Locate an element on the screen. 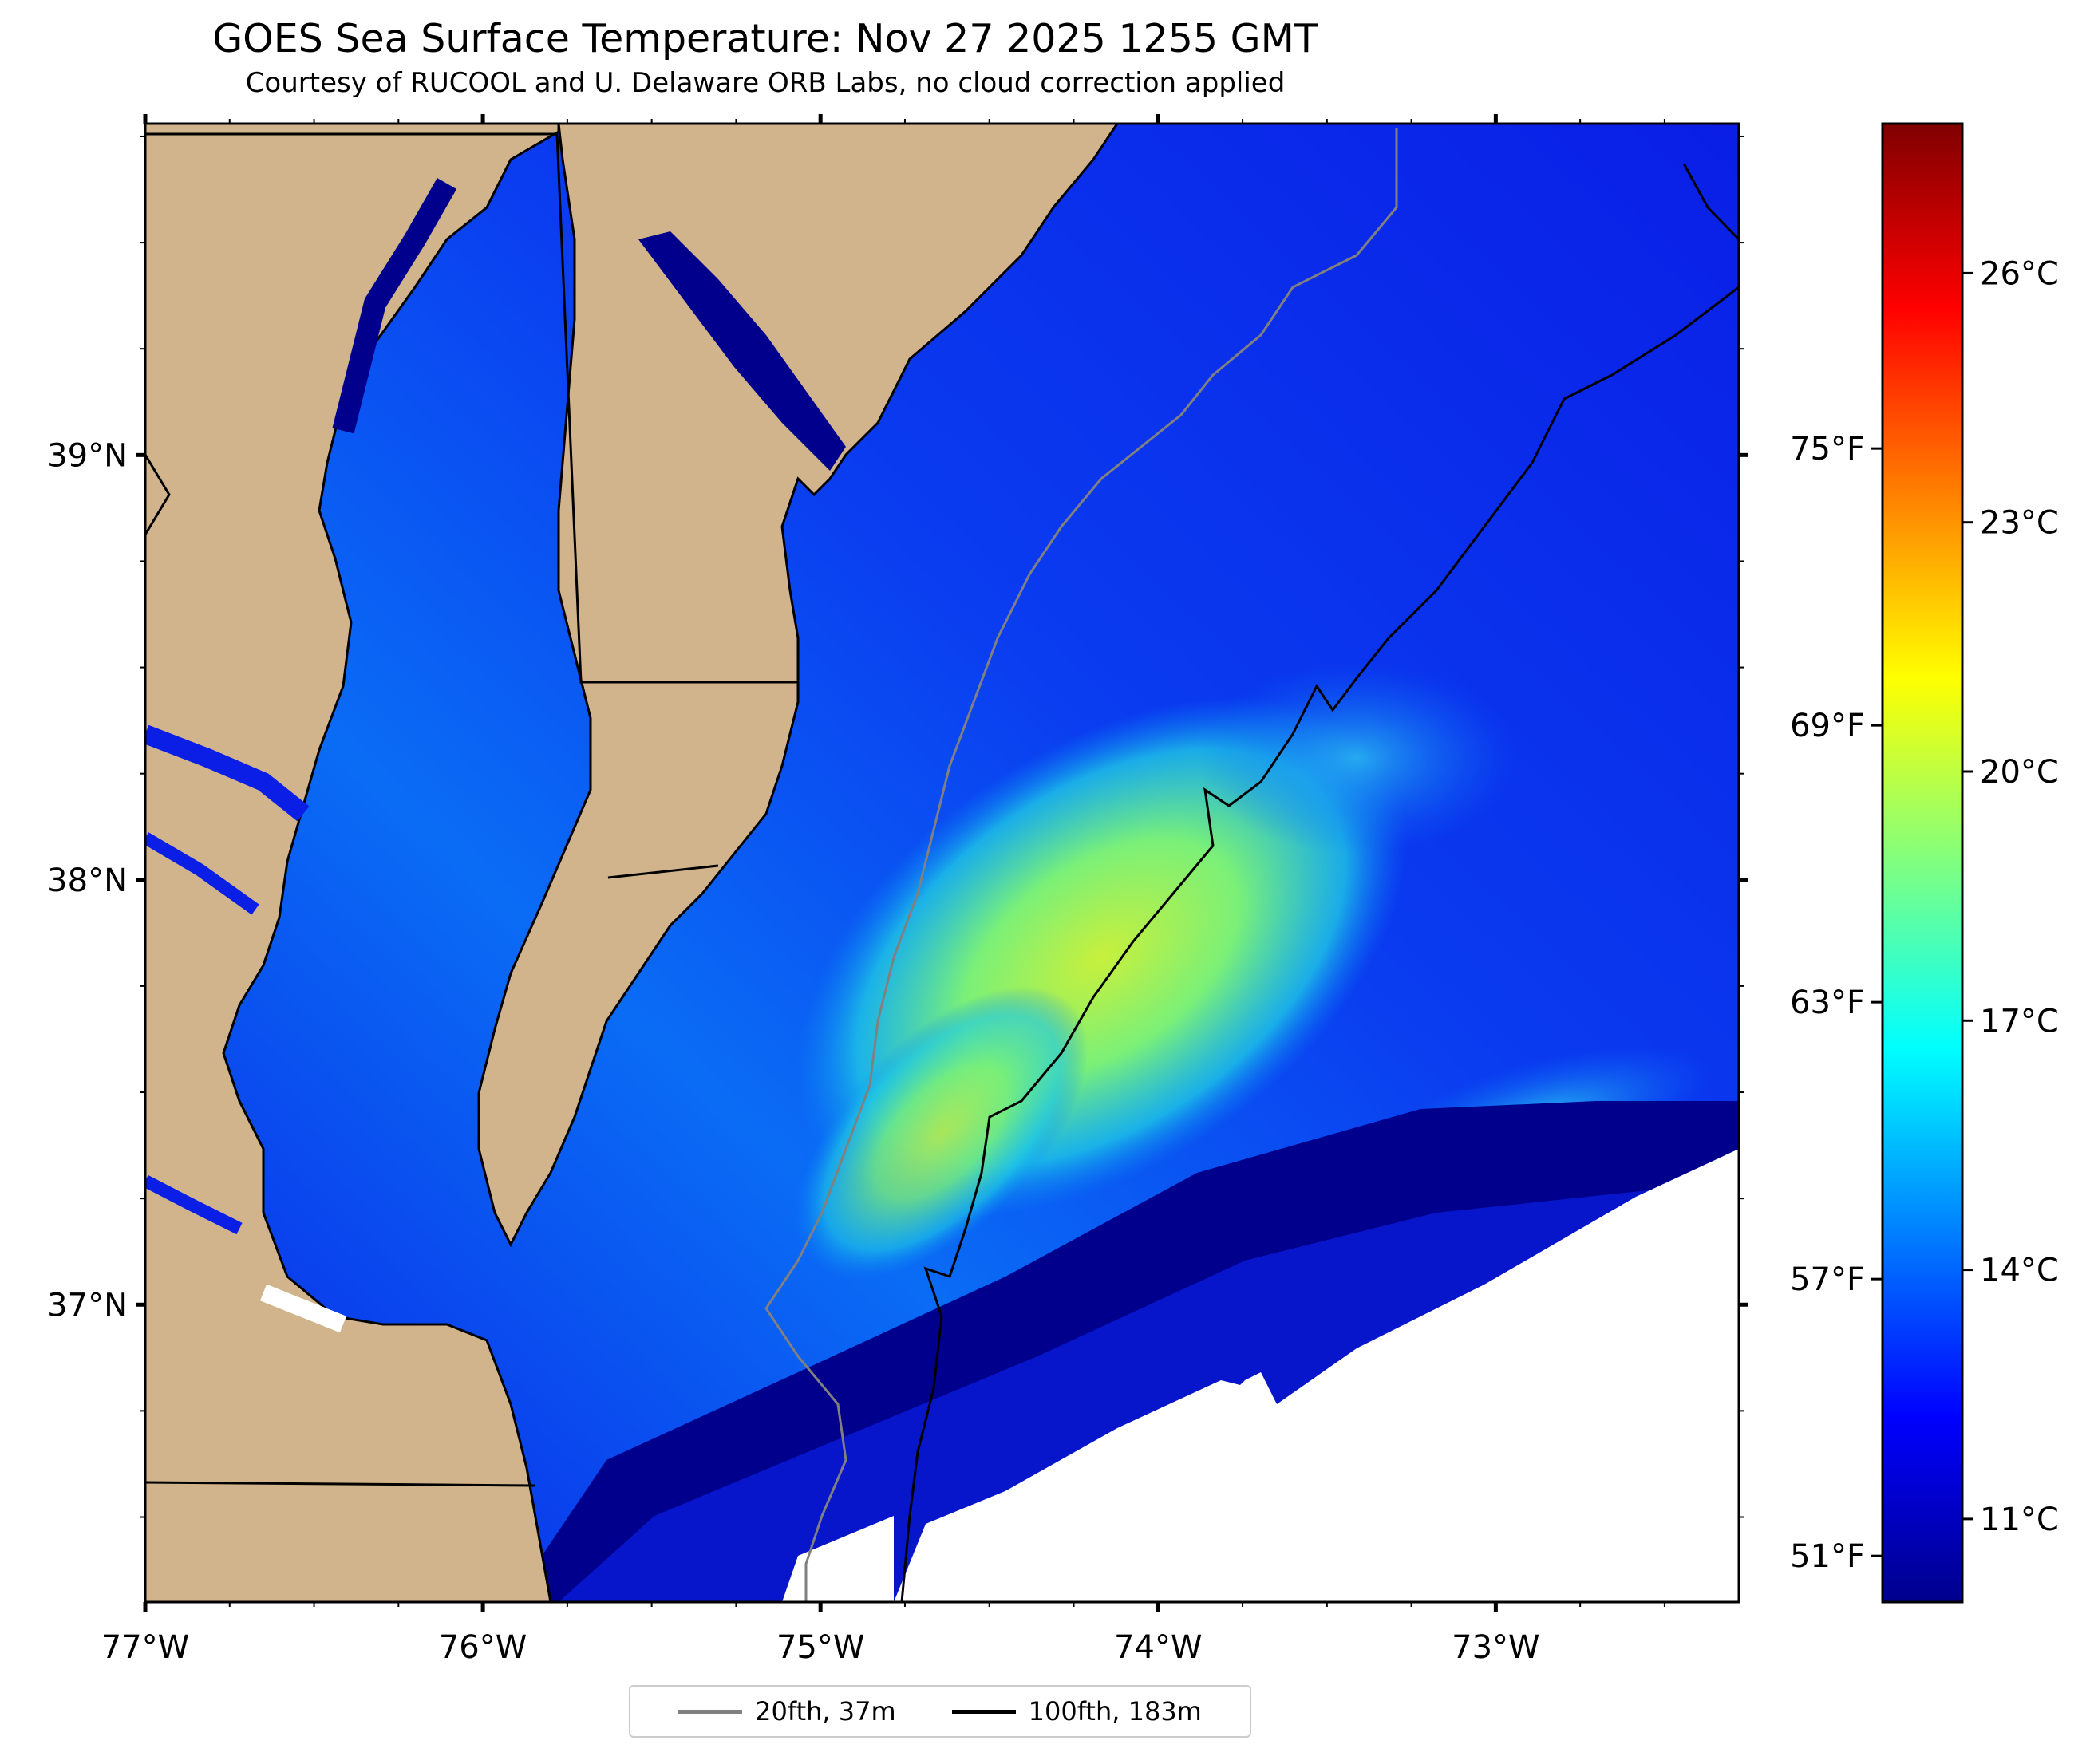 Image resolution: width=2090 pixels, height=1764 pixels. isobath-legend: 20fth, 37m 100fth, 183m is located at coordinates (940, 1711).